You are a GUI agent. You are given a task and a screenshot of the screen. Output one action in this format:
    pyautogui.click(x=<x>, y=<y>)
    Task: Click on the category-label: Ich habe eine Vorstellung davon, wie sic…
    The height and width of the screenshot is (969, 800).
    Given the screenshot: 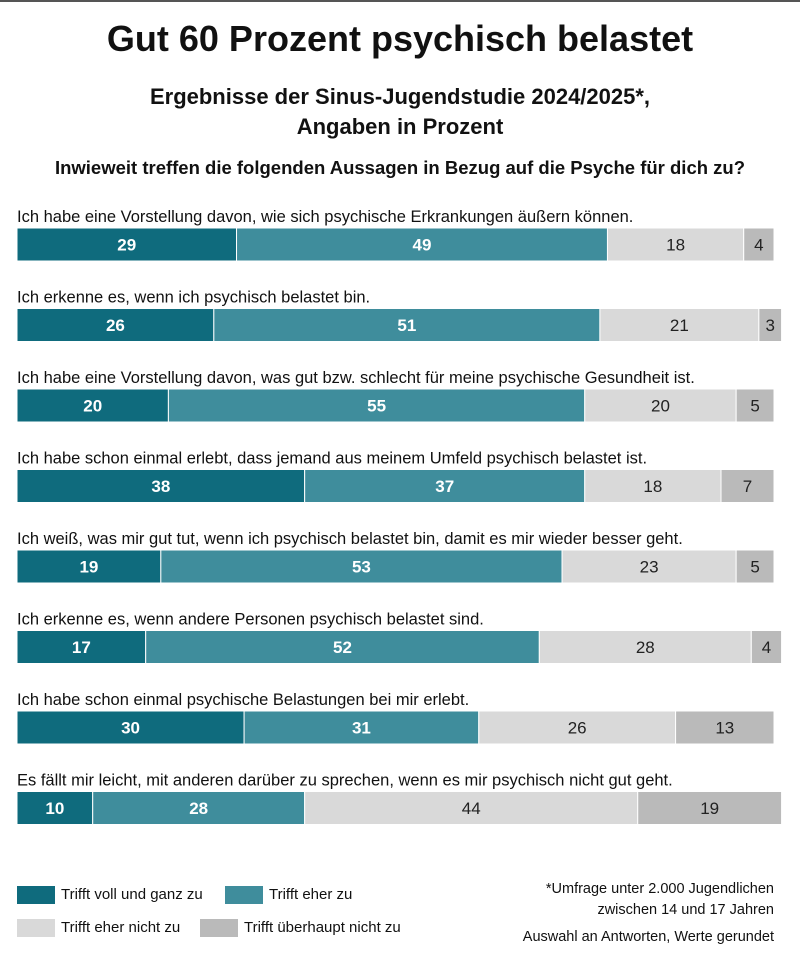 What is the action you would take?
    pyautogui.click(x=325, y=217)
    